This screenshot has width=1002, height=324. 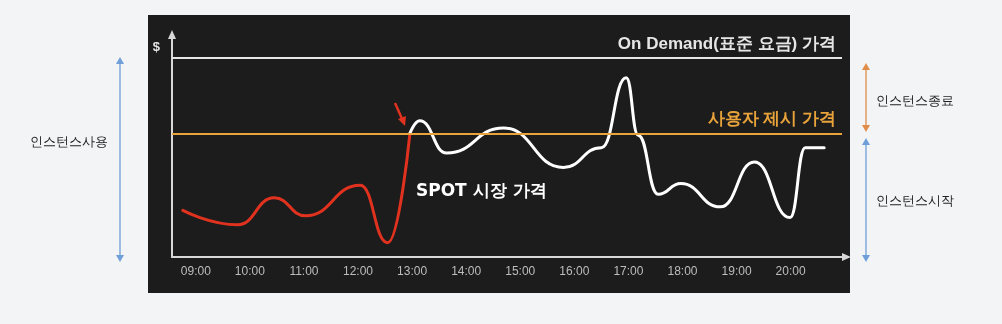 I want to click on x-tick-label: 12:00, so click(x=358, y=271).